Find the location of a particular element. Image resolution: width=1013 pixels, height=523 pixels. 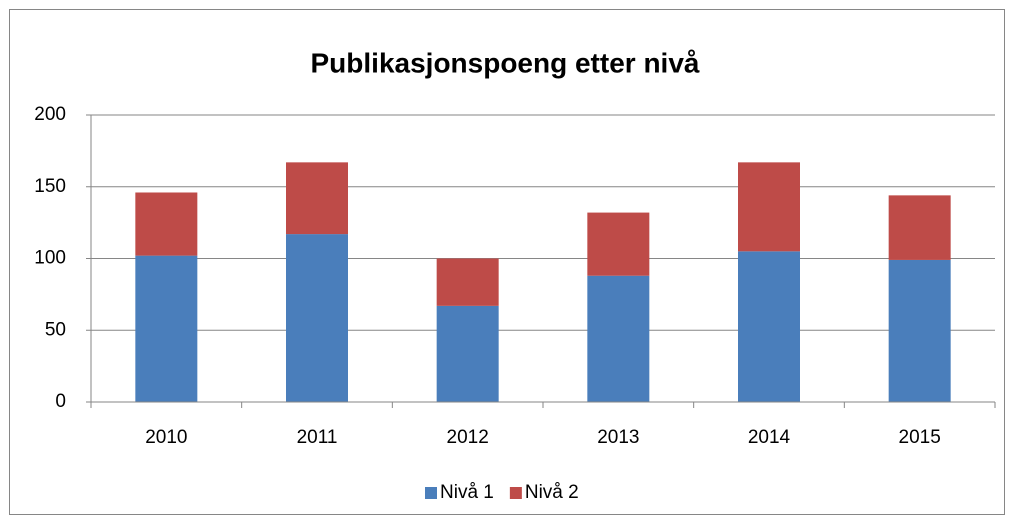

legend-label: Nivå 1 is located at coordinates (467, 492).